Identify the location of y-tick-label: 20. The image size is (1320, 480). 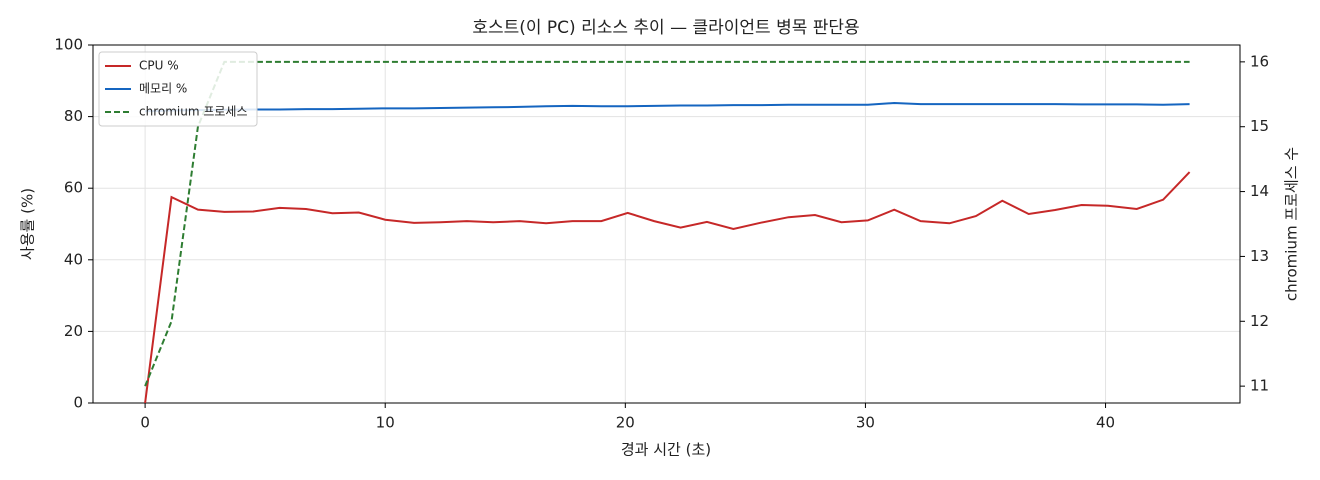
(73, 331).